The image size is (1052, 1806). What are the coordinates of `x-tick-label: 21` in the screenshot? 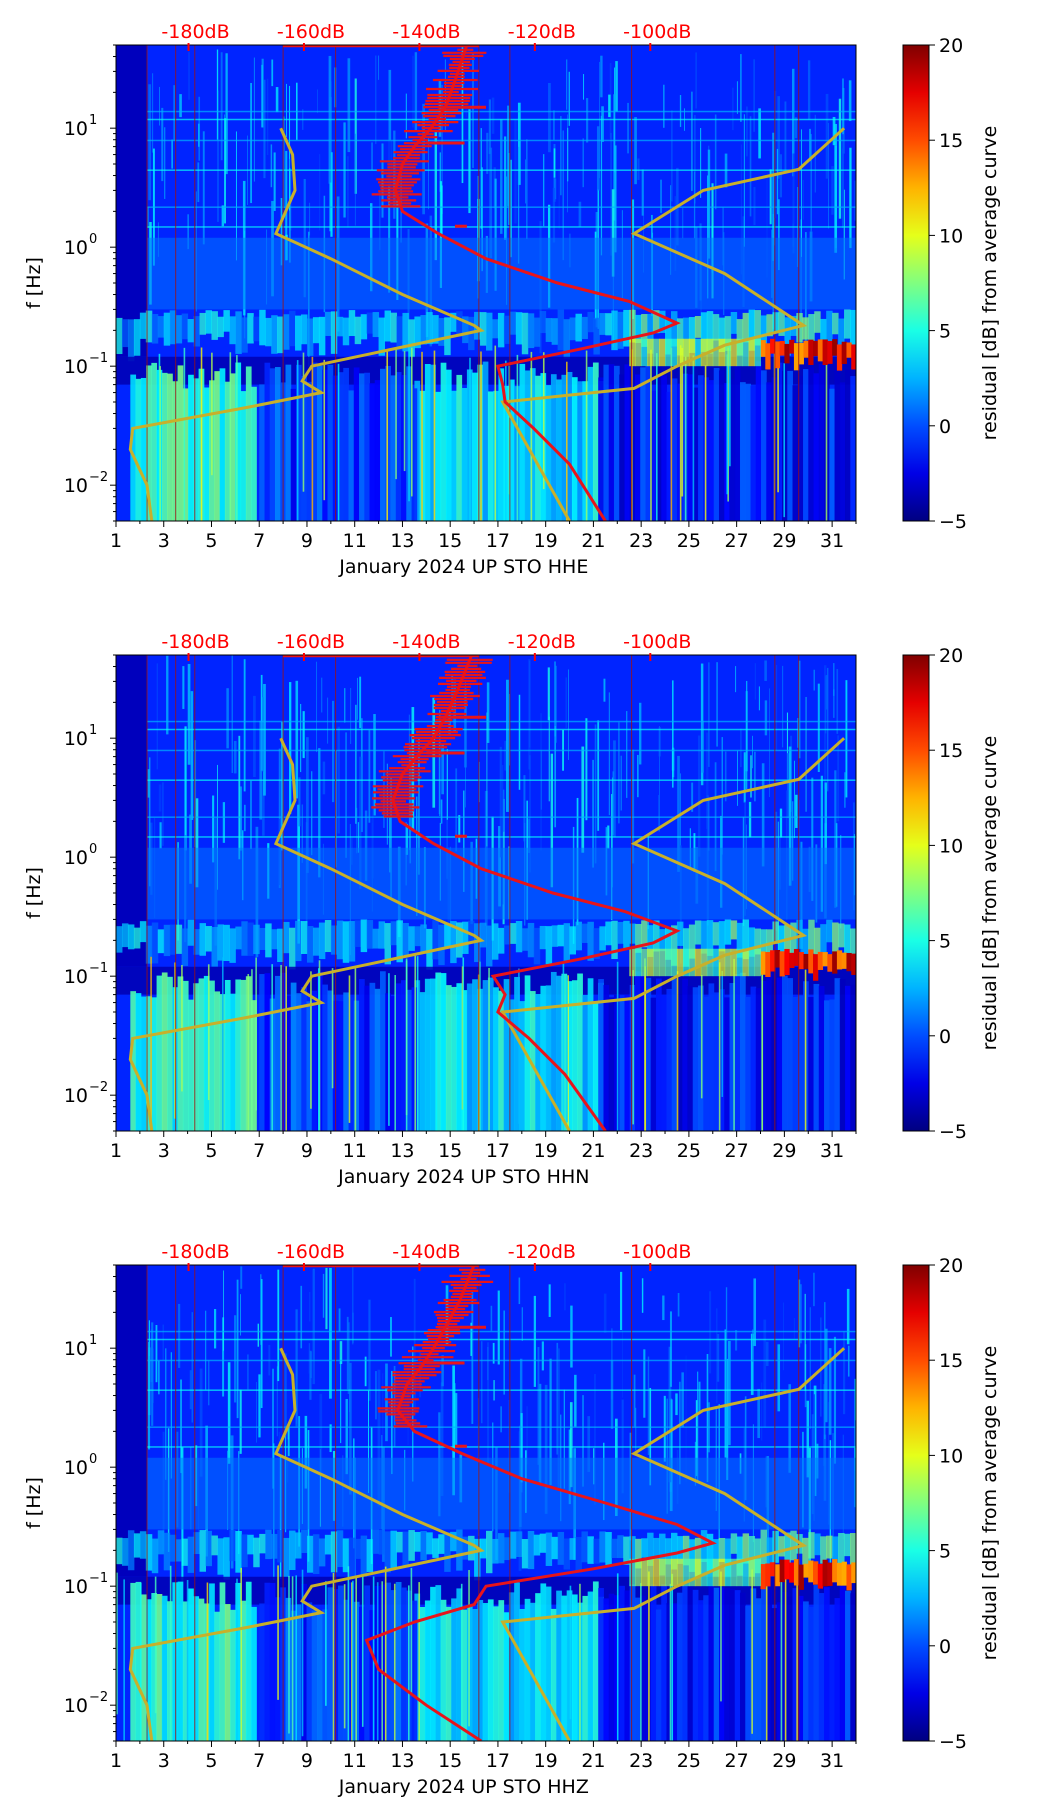 It's located at (593, 1151).